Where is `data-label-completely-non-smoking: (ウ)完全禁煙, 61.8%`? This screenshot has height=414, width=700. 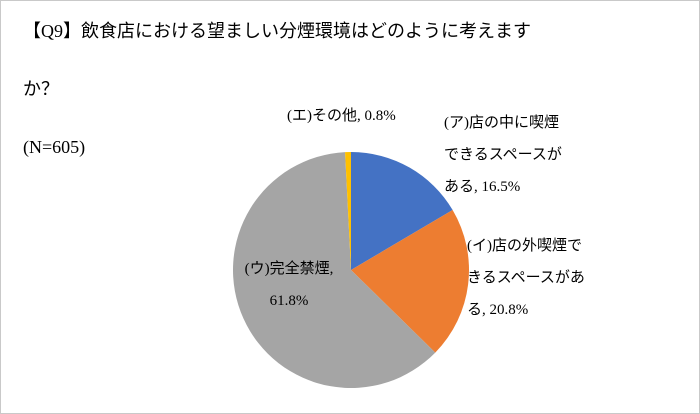 data-label-completely-non-smoking: (ウ)完全禁煙, 61.8% is located at coordinates (289, 285).